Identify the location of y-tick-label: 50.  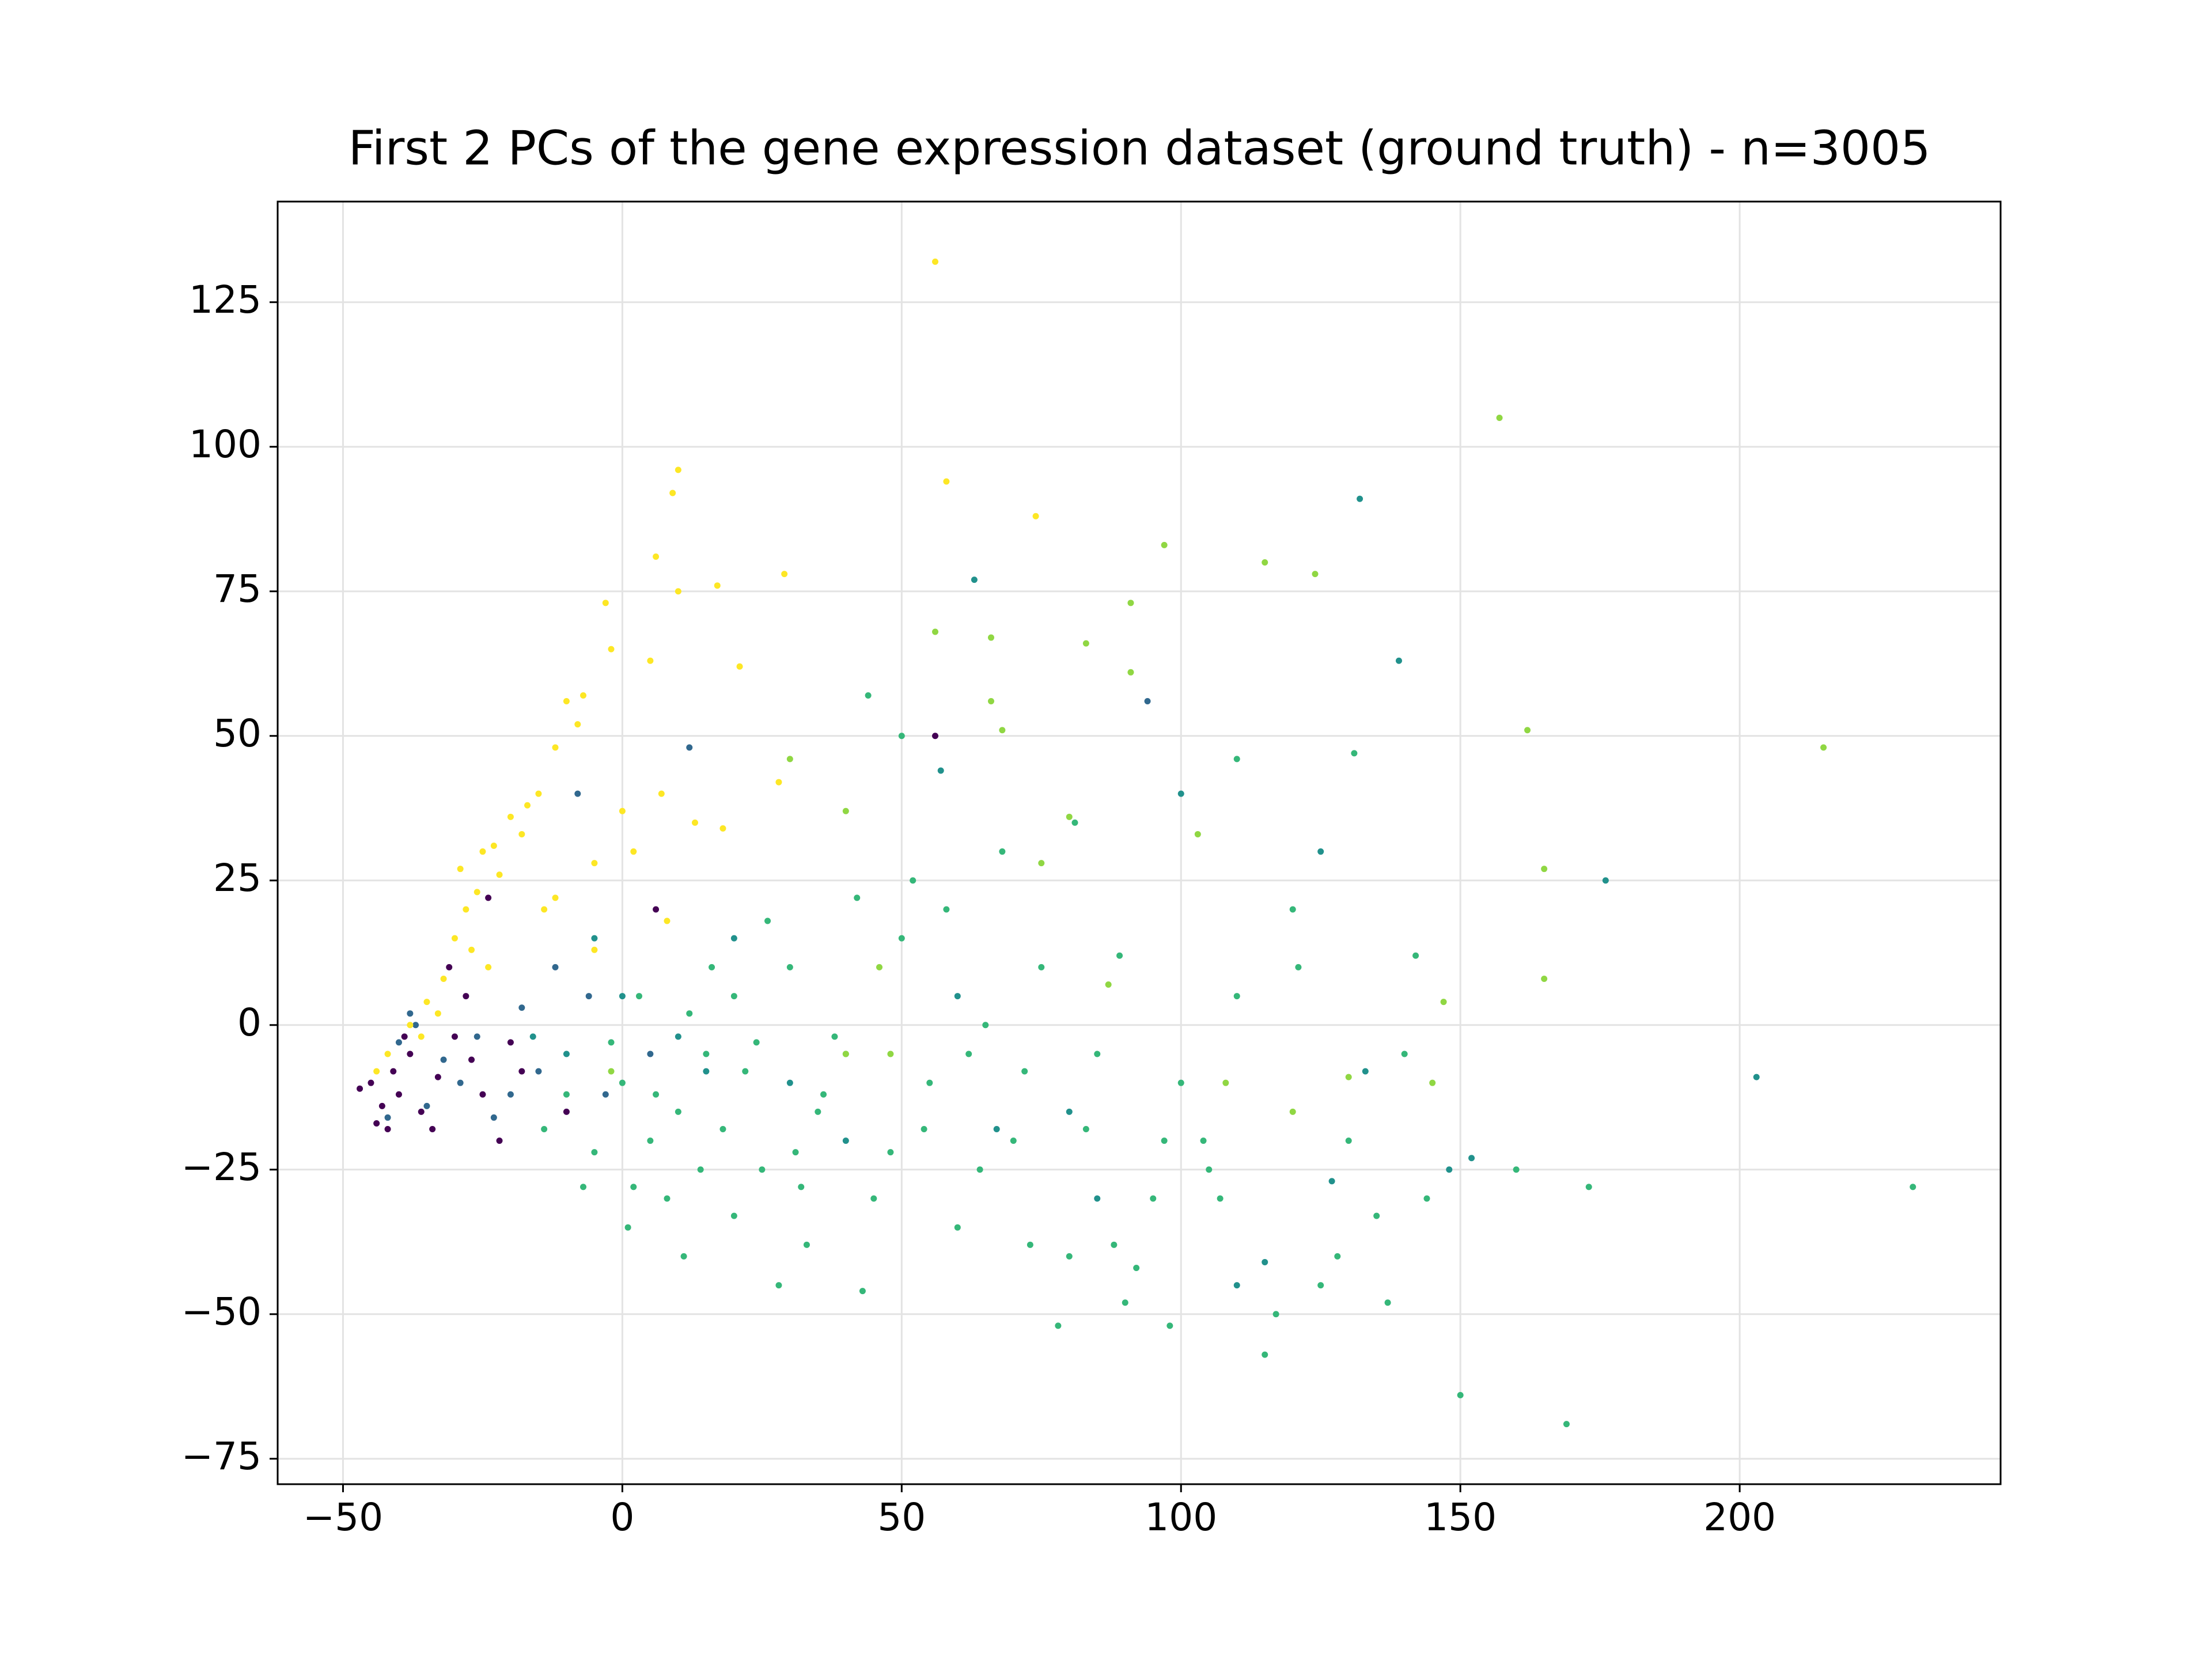
(237, 733).